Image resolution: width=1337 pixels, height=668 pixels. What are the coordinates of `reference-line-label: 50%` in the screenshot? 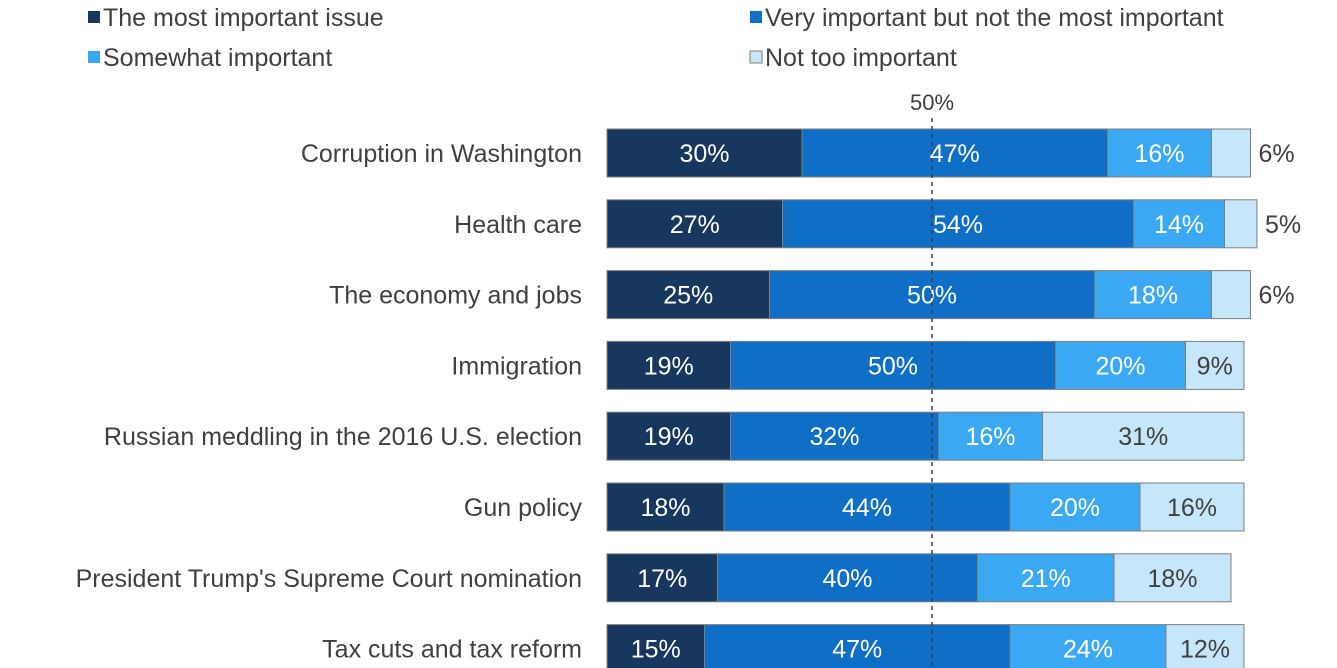 It's located at (932, 102).